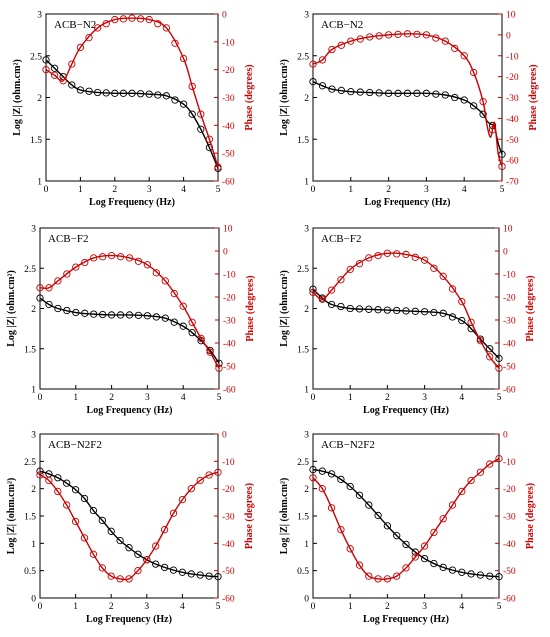  I want to click on y-left-axis-label: Log |Z| (ohm.cm²), so click(17, 97).